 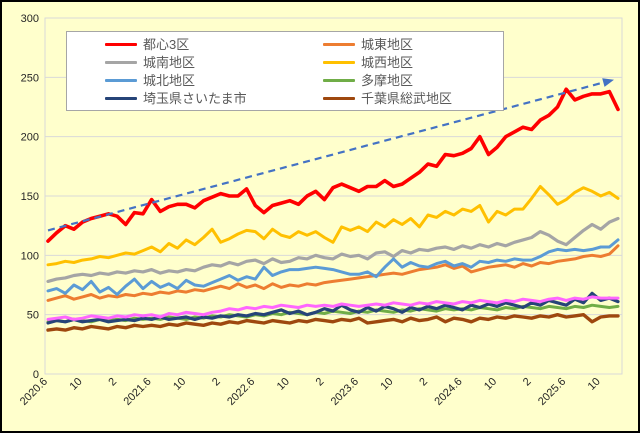 I want to click on legend-item-joto: 城東地区, so click(x=413, y=44).